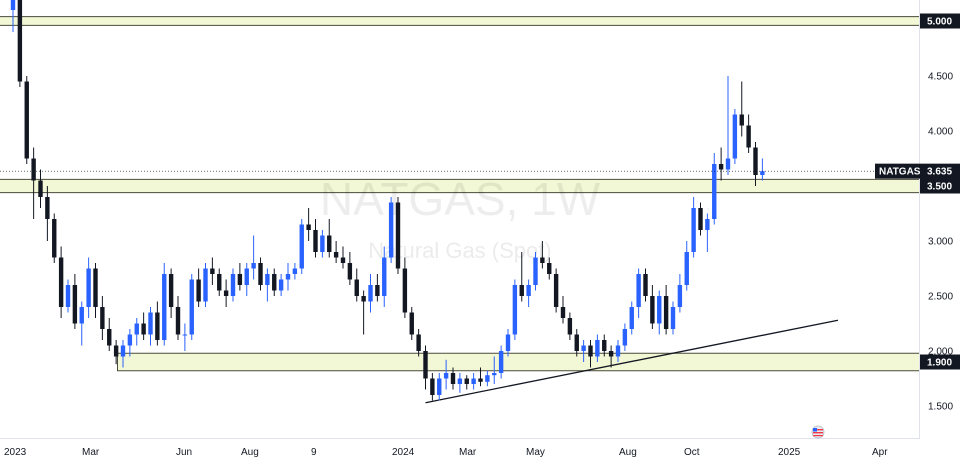  Describe the element at coordinates (632, 361) in the screenshot. I see `trendline` at that location.